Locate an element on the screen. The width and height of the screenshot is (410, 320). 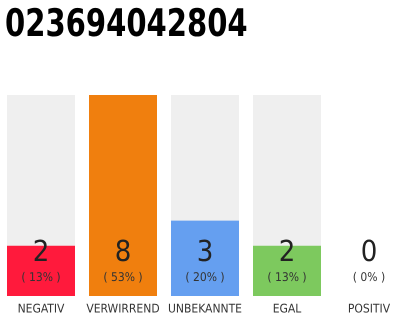
data-label: 8 ( 53% ) is located at coordinates (123, 260).